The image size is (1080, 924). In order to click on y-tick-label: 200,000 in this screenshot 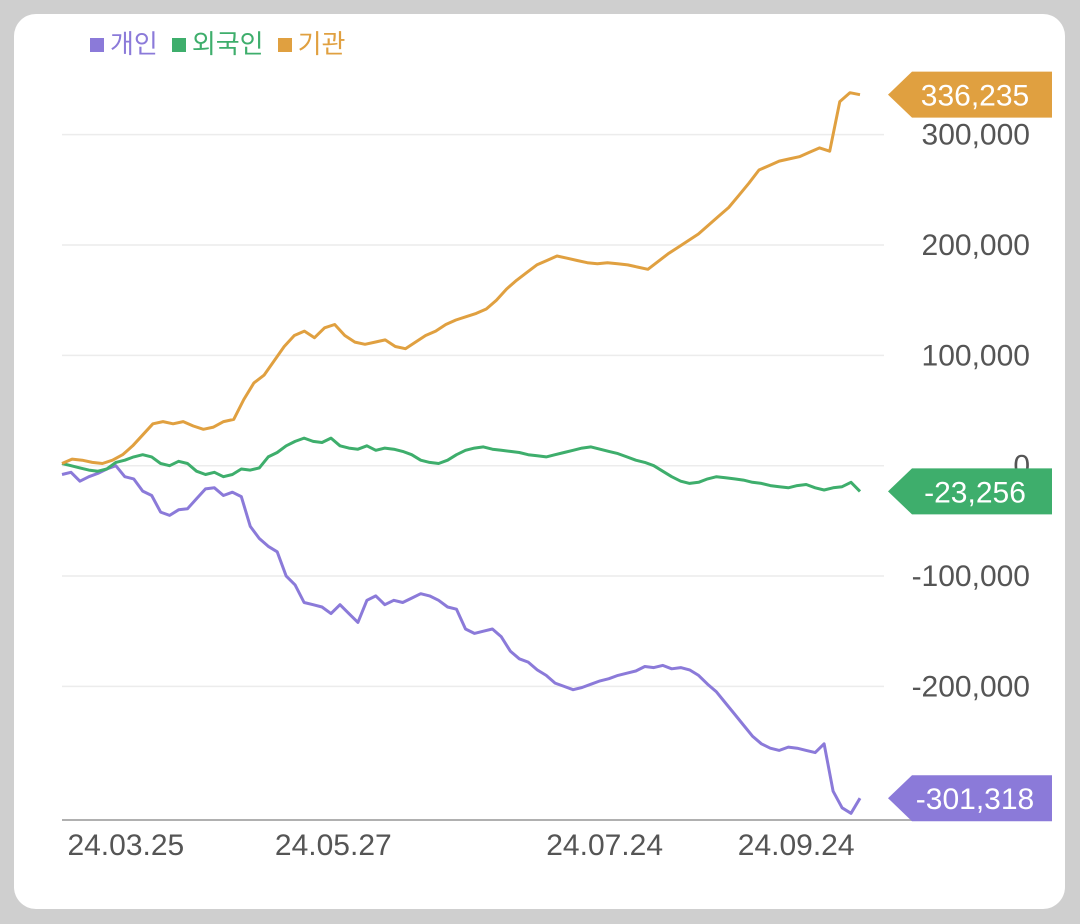, I will do `click(976, 245)`.